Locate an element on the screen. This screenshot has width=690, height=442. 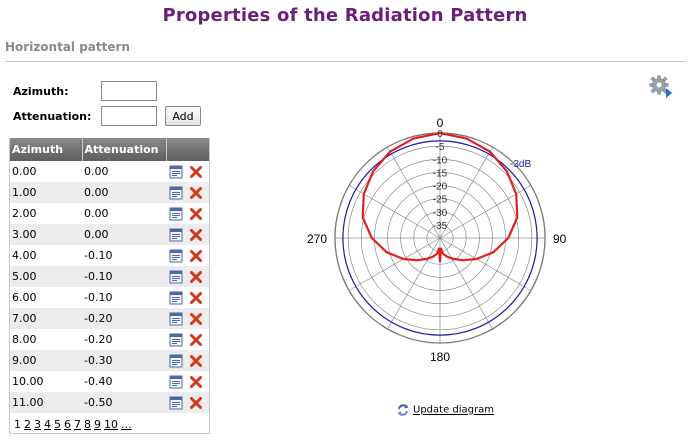
page-link-4: 4 is located at coordinates (47, 424).